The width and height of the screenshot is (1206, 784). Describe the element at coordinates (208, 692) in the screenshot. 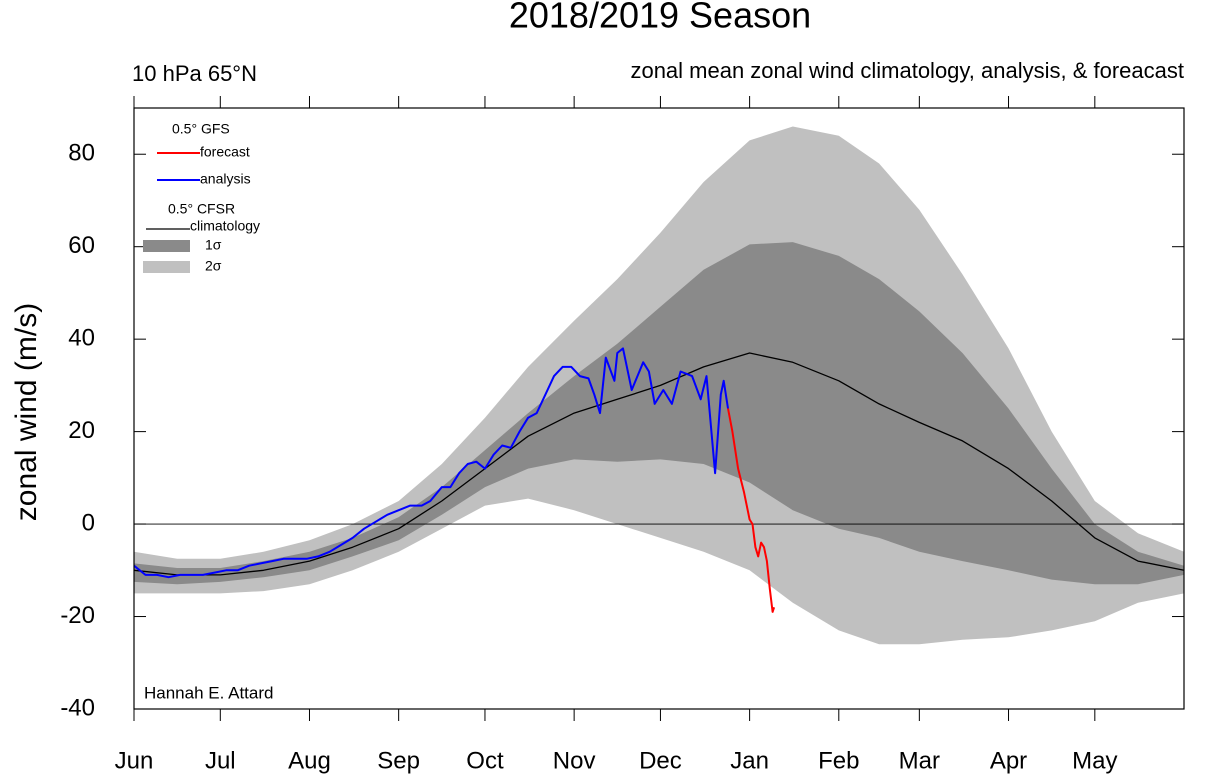

I see `credit: Hannah E. Attard` at that location.